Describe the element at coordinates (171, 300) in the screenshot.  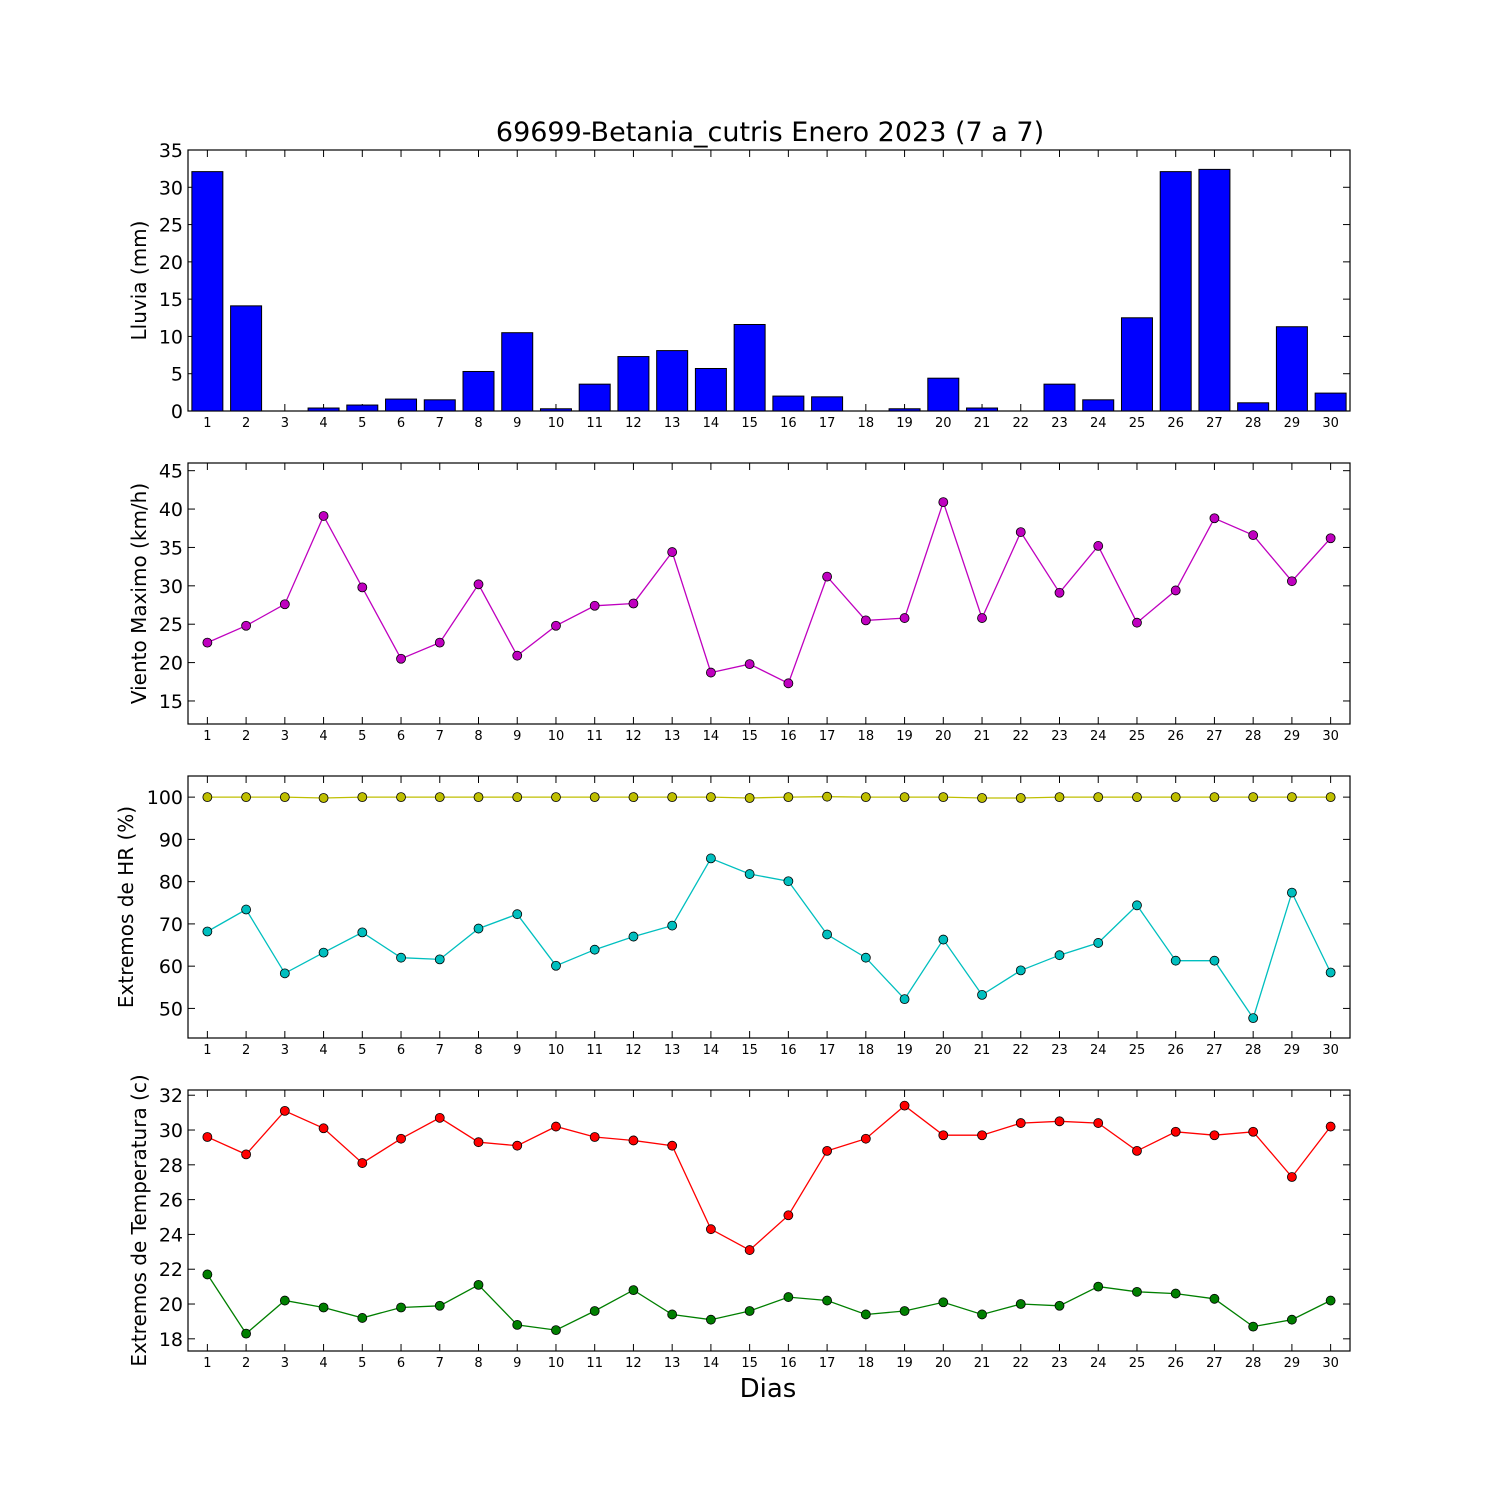
I see `panel-1-ytick-label: 15` at that location.